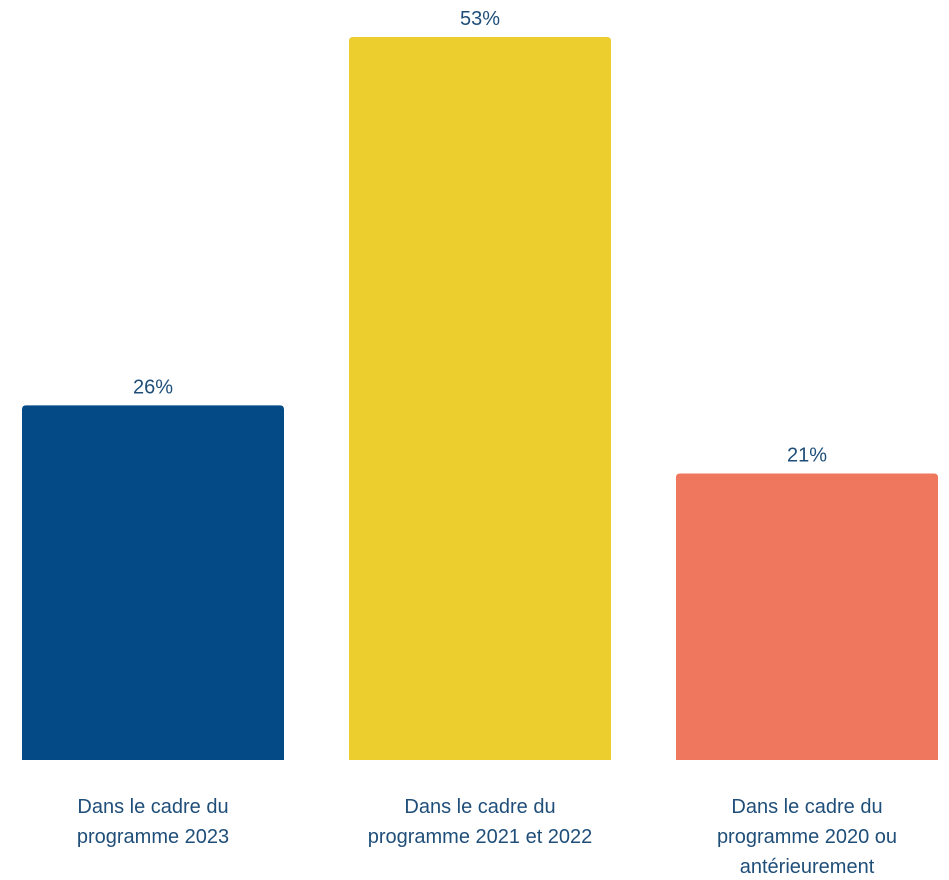  I want to click on category-label-line: programme 2020 ou, so click(807, 837).